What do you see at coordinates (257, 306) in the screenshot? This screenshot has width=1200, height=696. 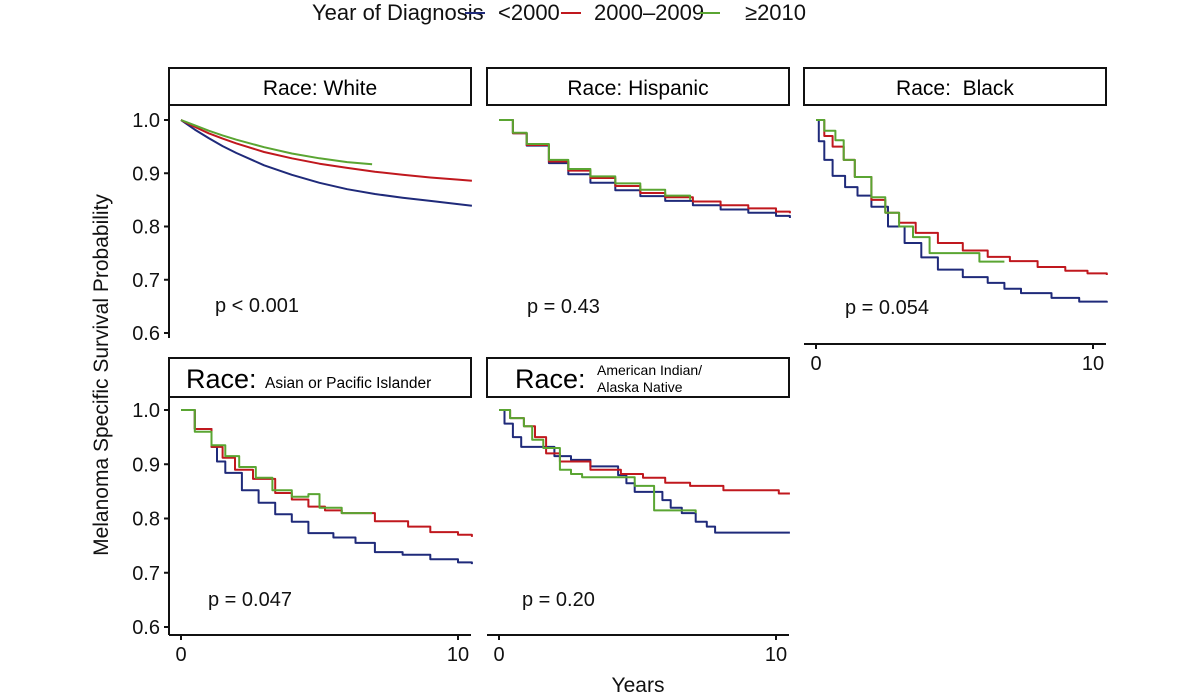 I see `p-value-annotation: p < 0.001` at bounding box center [257, 306].